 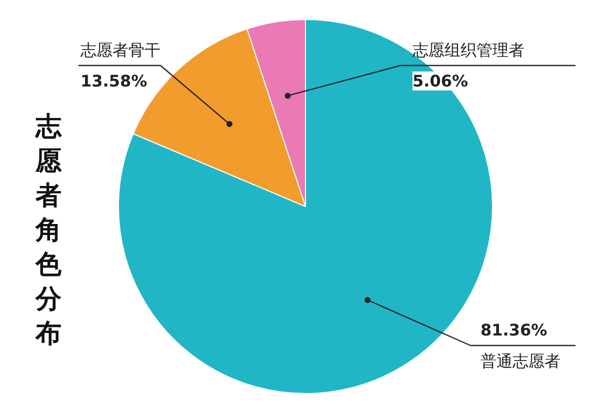 What do you see at coordinates (120, 50) in the screenshot?
I see `slice-label: 志愿者骨干` at bounding box center [120, 50].